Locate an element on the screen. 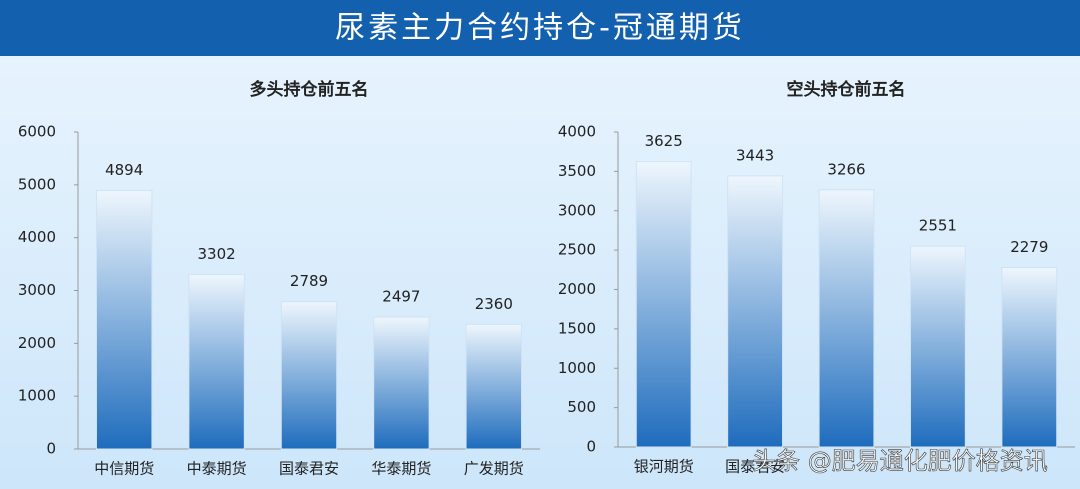 The height and width of the screenshot is (489, 1080). value-label: 2497 is located at coordinates (401, 297).